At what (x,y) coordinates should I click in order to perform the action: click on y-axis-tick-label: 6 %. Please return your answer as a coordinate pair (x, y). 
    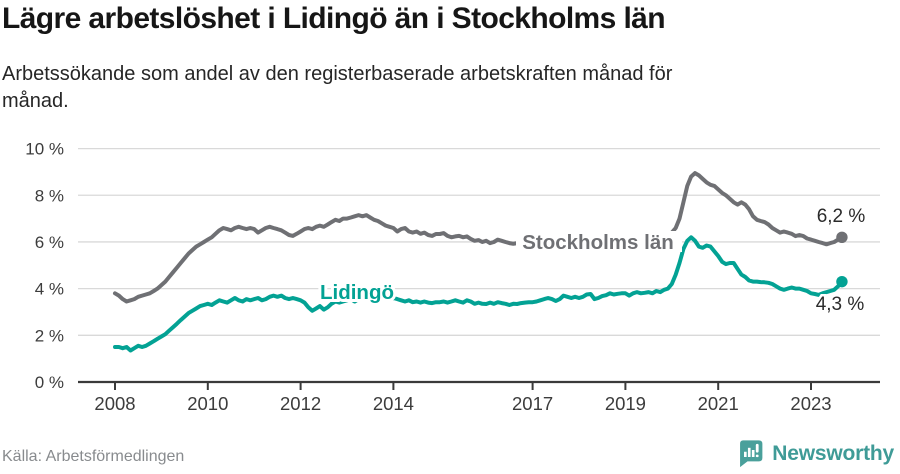
    Looking at the image, I should click on (49, 242).